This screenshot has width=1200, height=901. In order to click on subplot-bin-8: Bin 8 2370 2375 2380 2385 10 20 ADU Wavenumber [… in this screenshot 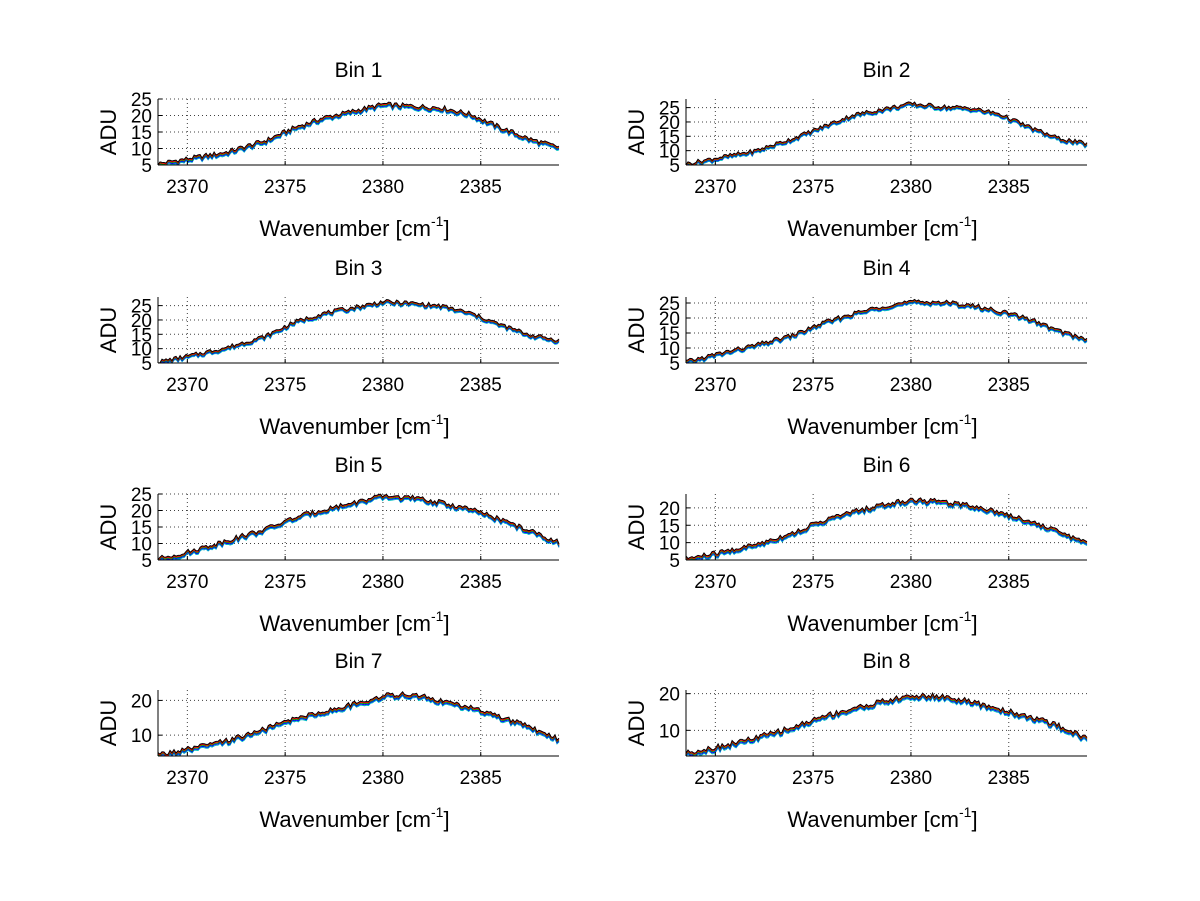, I will do `click(856, 741)`.